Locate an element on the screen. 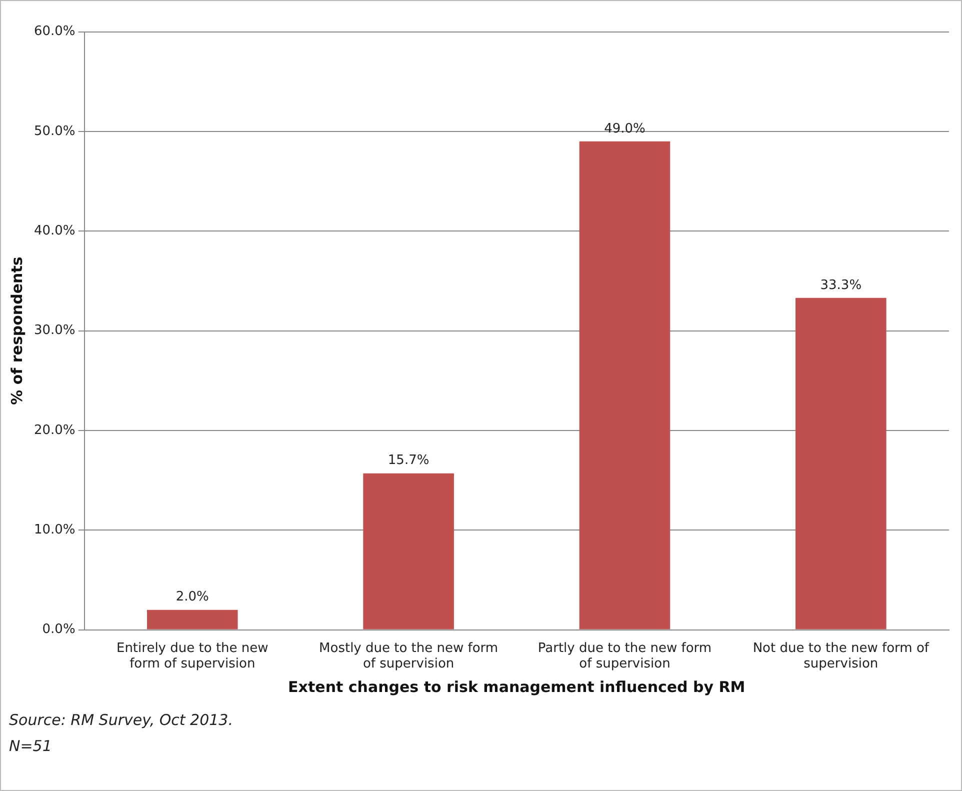 The height and width of the screenshot is (791, 962). source-note: Source: RM Survey, Oct 2013. is located at coordinates (121, 720).